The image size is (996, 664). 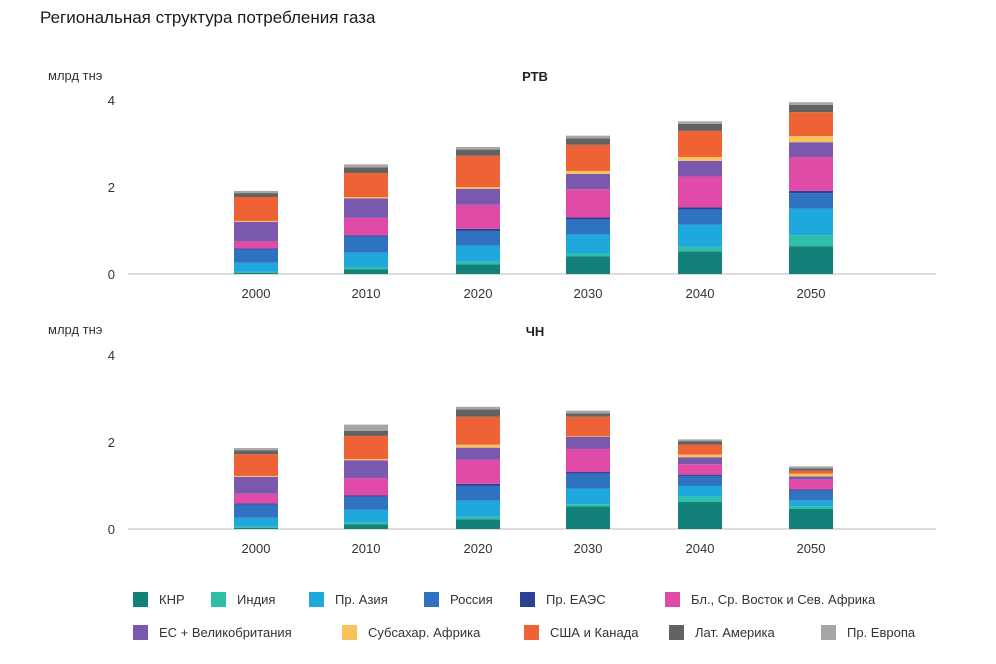 I want to click on x-tick-label: 2010, so click(x=366, y=293).